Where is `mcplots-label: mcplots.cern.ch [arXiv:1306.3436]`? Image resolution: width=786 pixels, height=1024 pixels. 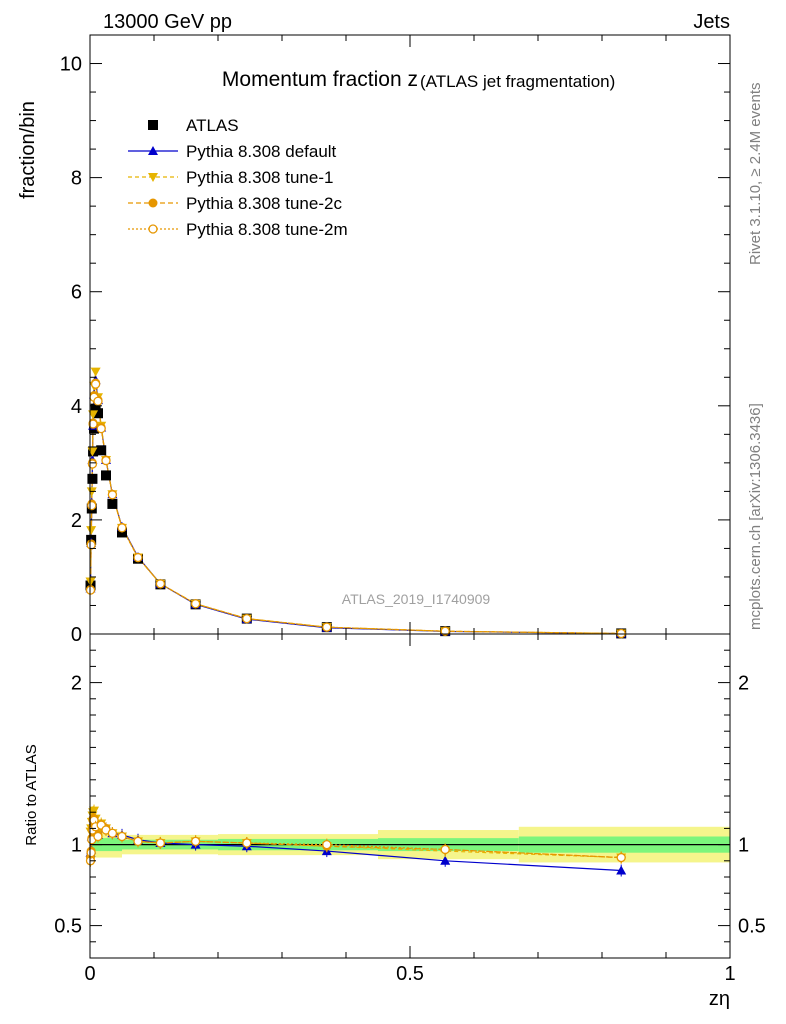 mcplots-label: mcplots.cern.ch [arXiv:1306.3436] is located at coordinates (755, 516).